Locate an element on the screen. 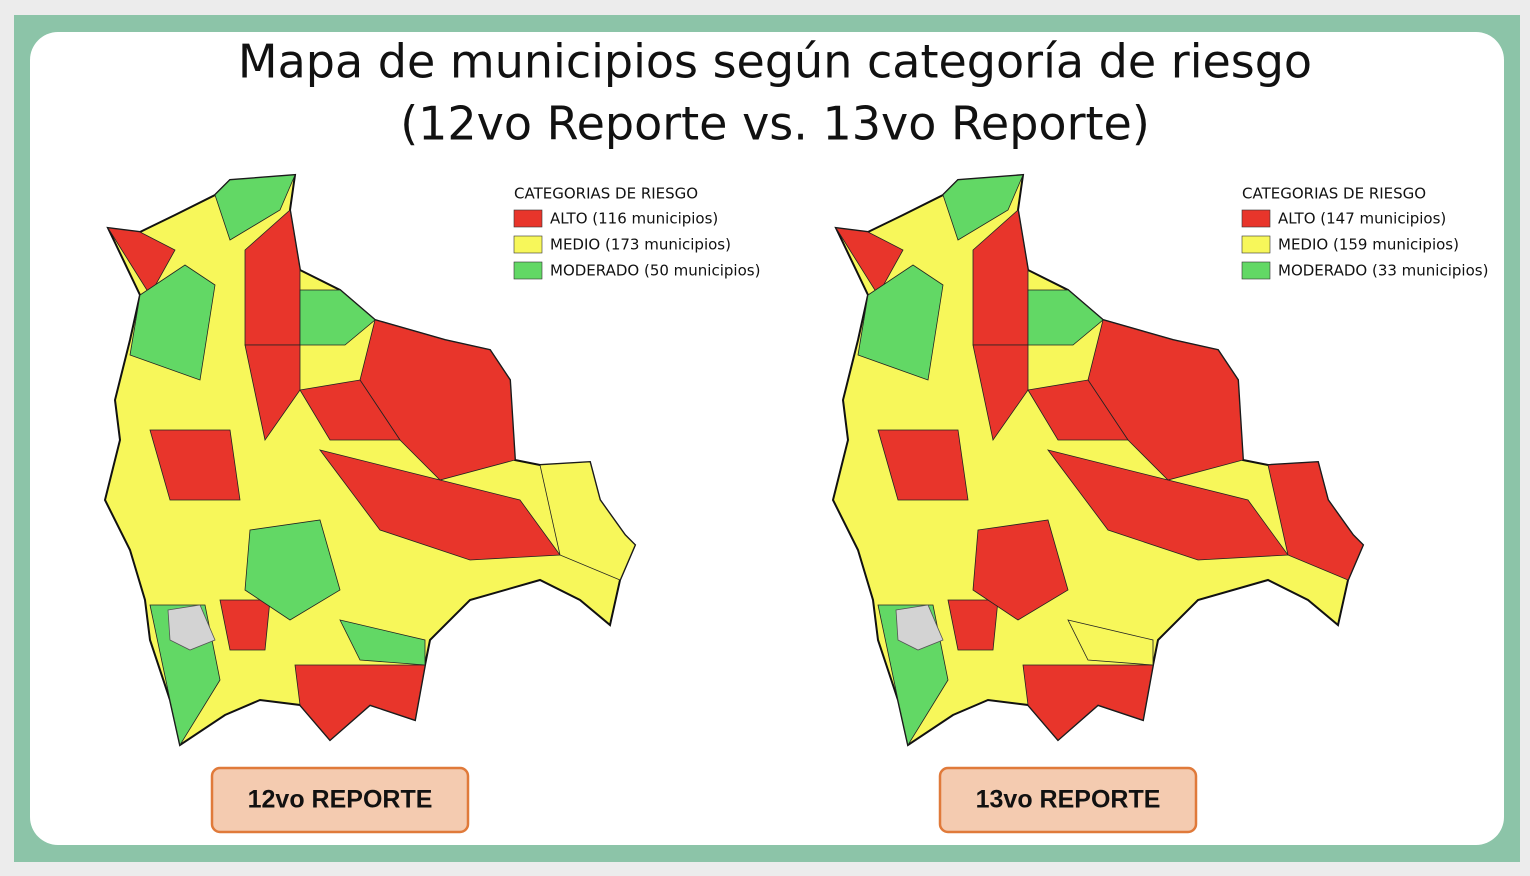 The height and width of the screenshot is (876, 1530). legend-label: MODERADO (33 municipios) is located at coordinates (1383, 271).